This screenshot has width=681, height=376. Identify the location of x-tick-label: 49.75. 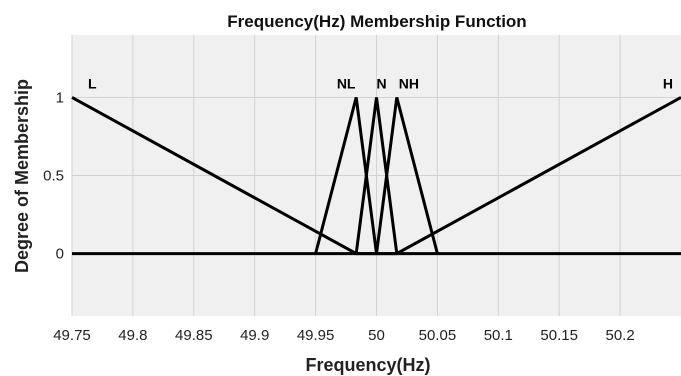
(72, 335).